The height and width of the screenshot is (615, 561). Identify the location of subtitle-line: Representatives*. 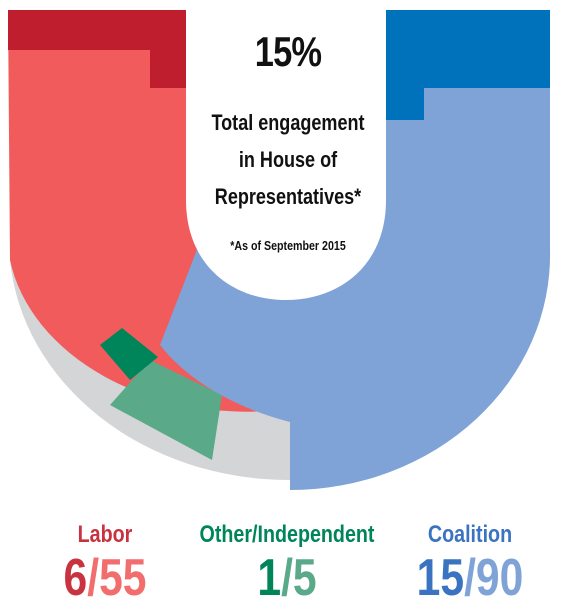
(288, 196).